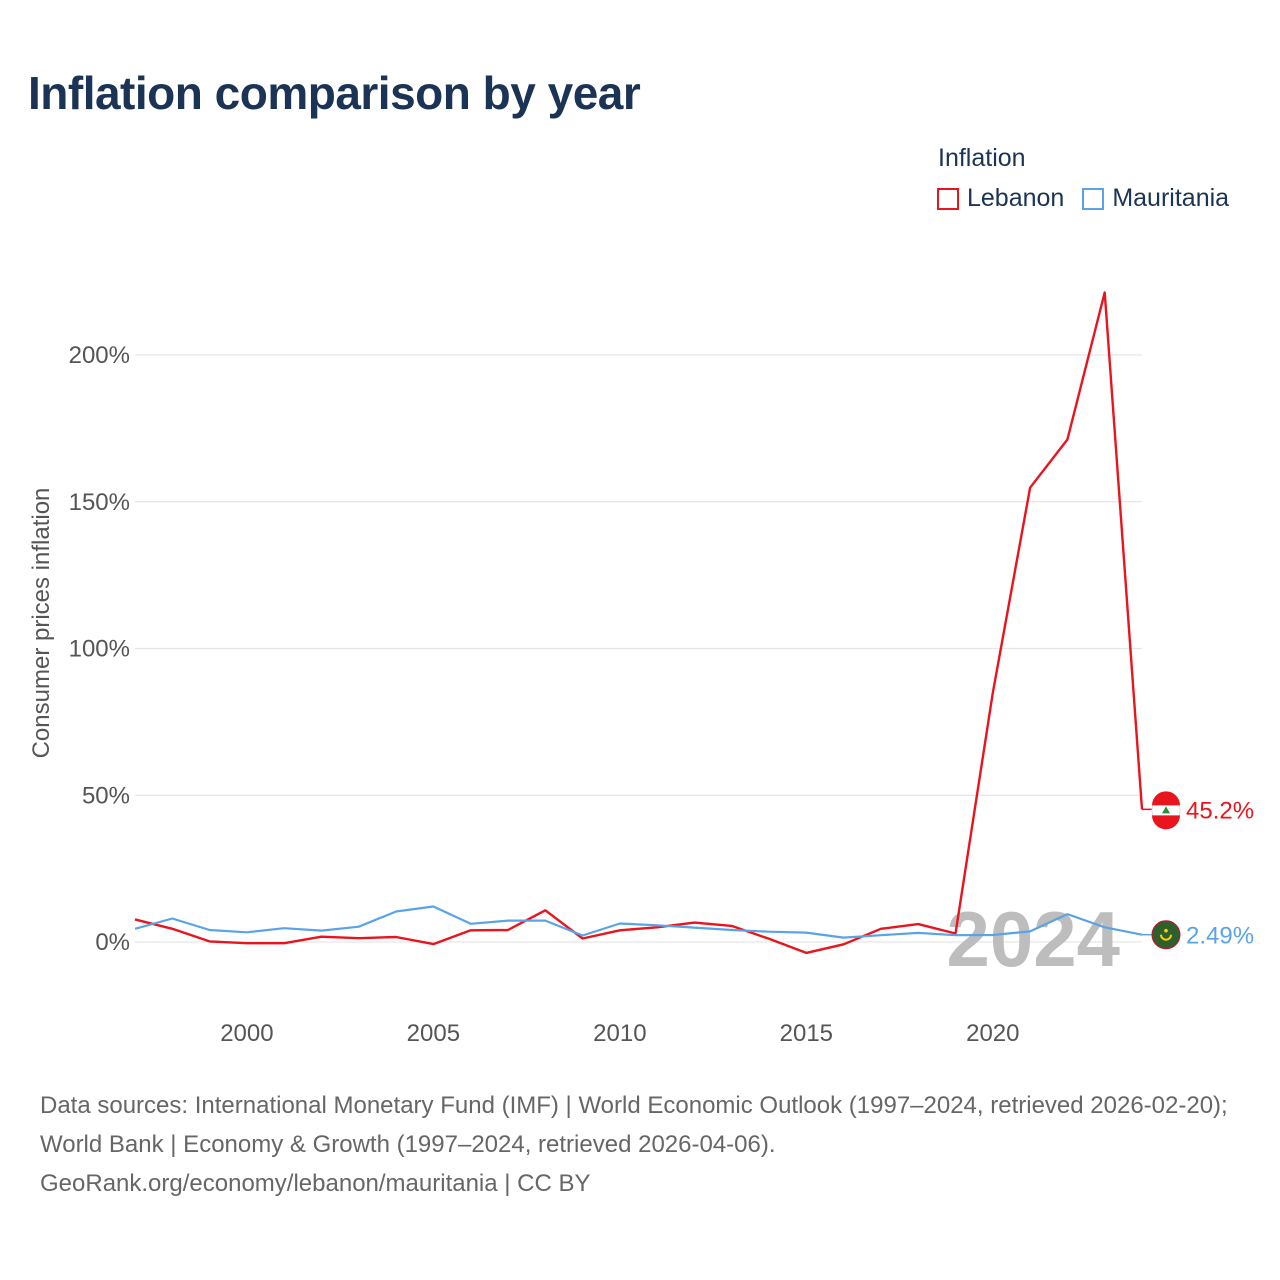 The width and height of the screenshot is (1280, 1280). I want to click on end-label-lebanon: 45.2%, so click(1220, 810).